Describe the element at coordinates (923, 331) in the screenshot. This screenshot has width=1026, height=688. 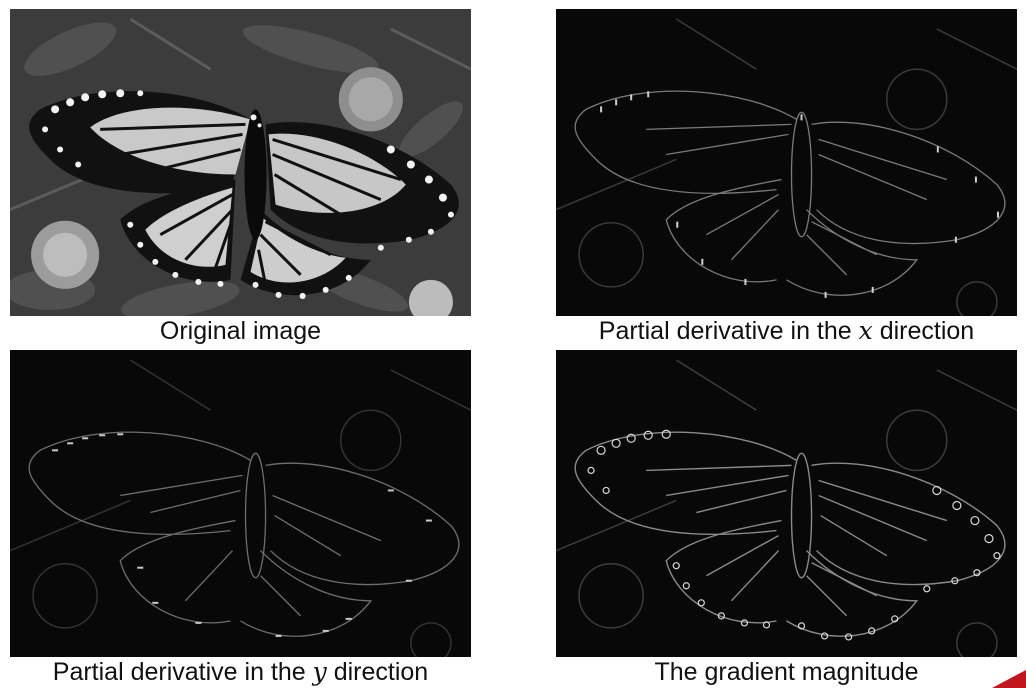
I see `x-derivative-caption-suffix: direction` at that location.